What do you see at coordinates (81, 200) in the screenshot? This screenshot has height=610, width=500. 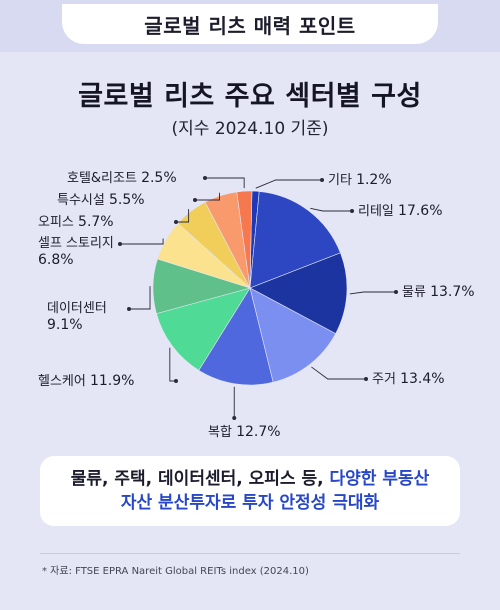 I see `slice-label-name: 특수시설` at bounding box center [81, 200].